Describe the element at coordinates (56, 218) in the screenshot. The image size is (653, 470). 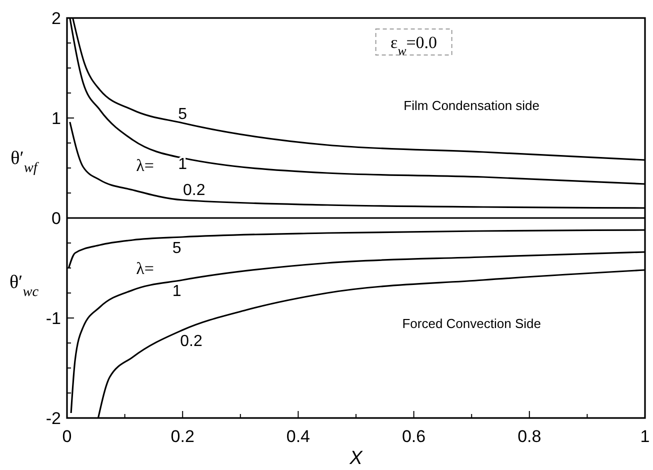
I see `y-tick-label: 0` at that location.